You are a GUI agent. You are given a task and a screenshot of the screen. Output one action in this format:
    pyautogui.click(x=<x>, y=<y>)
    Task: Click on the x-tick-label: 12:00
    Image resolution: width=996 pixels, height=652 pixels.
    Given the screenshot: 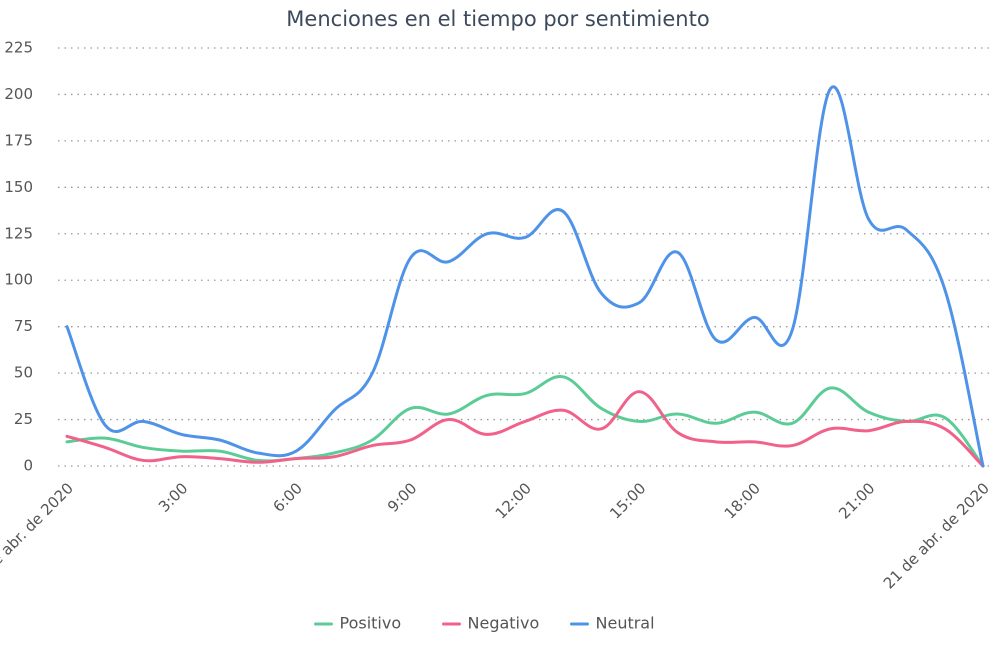 What is the action you would take?
    pyautogui.click(x=513, y=500)
    